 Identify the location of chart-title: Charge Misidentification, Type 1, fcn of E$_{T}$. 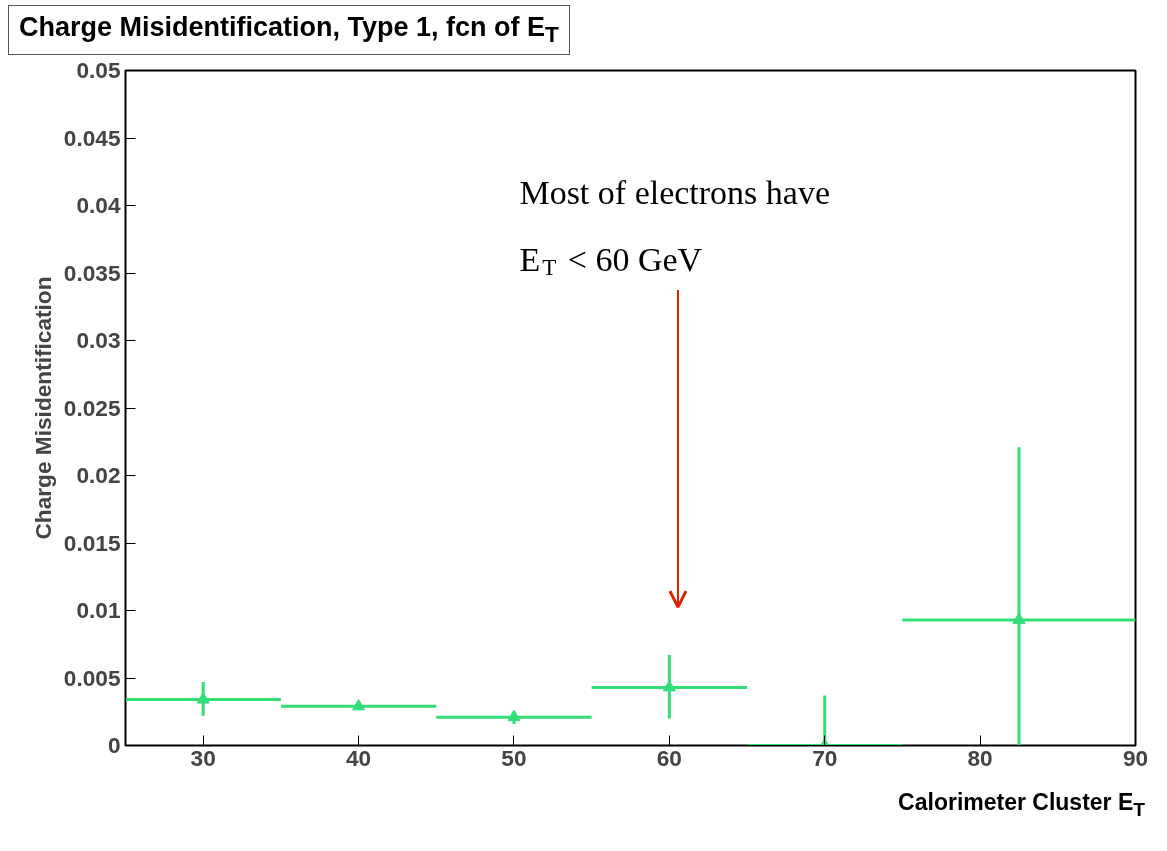
(289, 30).